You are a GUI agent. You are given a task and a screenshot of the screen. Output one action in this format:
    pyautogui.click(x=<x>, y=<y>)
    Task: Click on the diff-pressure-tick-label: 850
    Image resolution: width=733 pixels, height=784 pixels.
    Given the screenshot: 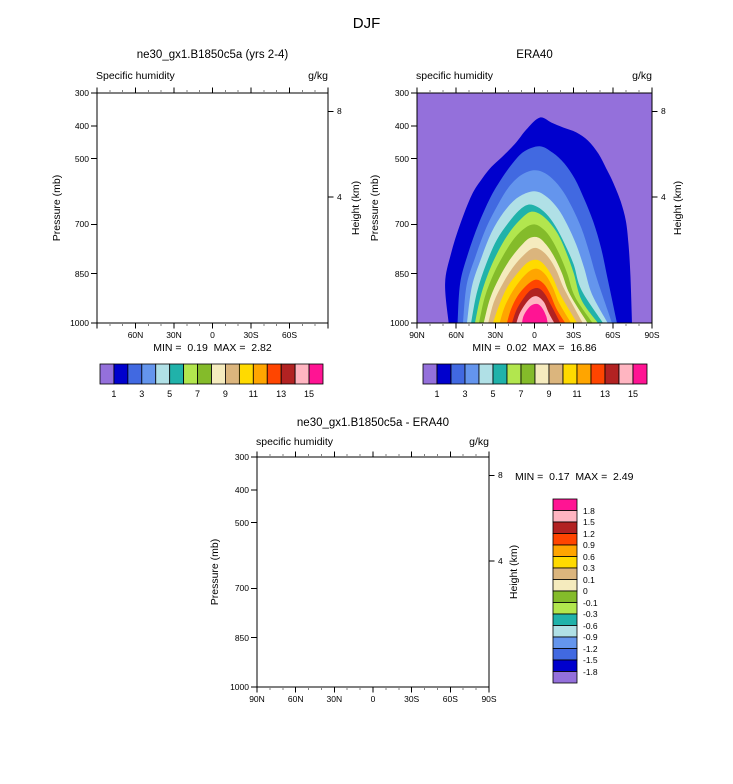 What is the action you would take?
    pyautogui.click(x=241, y=637)
    